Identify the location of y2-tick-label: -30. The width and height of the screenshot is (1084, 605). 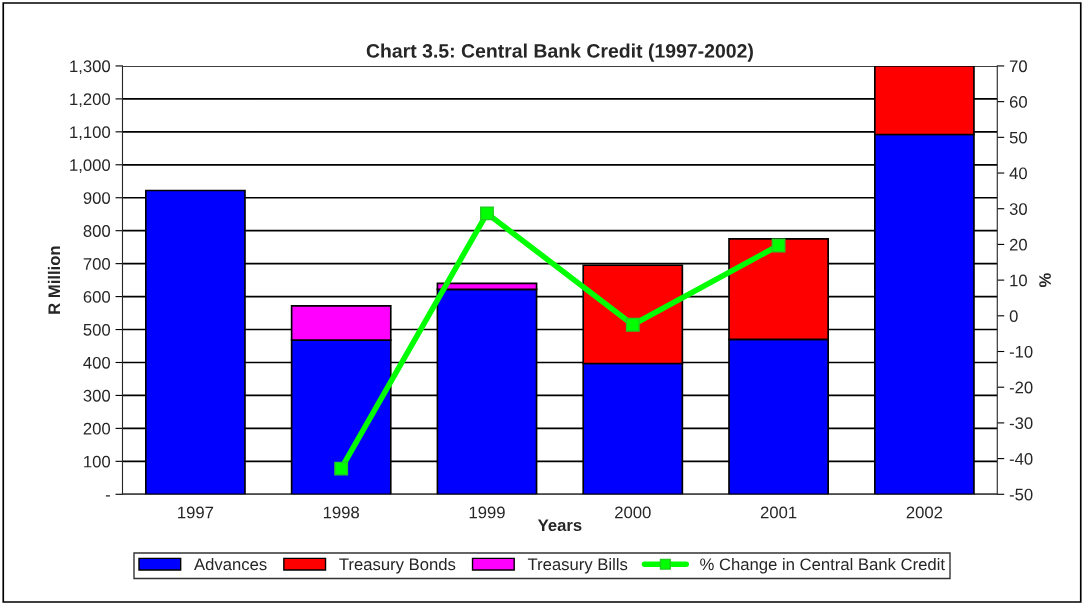
(1021, 423).